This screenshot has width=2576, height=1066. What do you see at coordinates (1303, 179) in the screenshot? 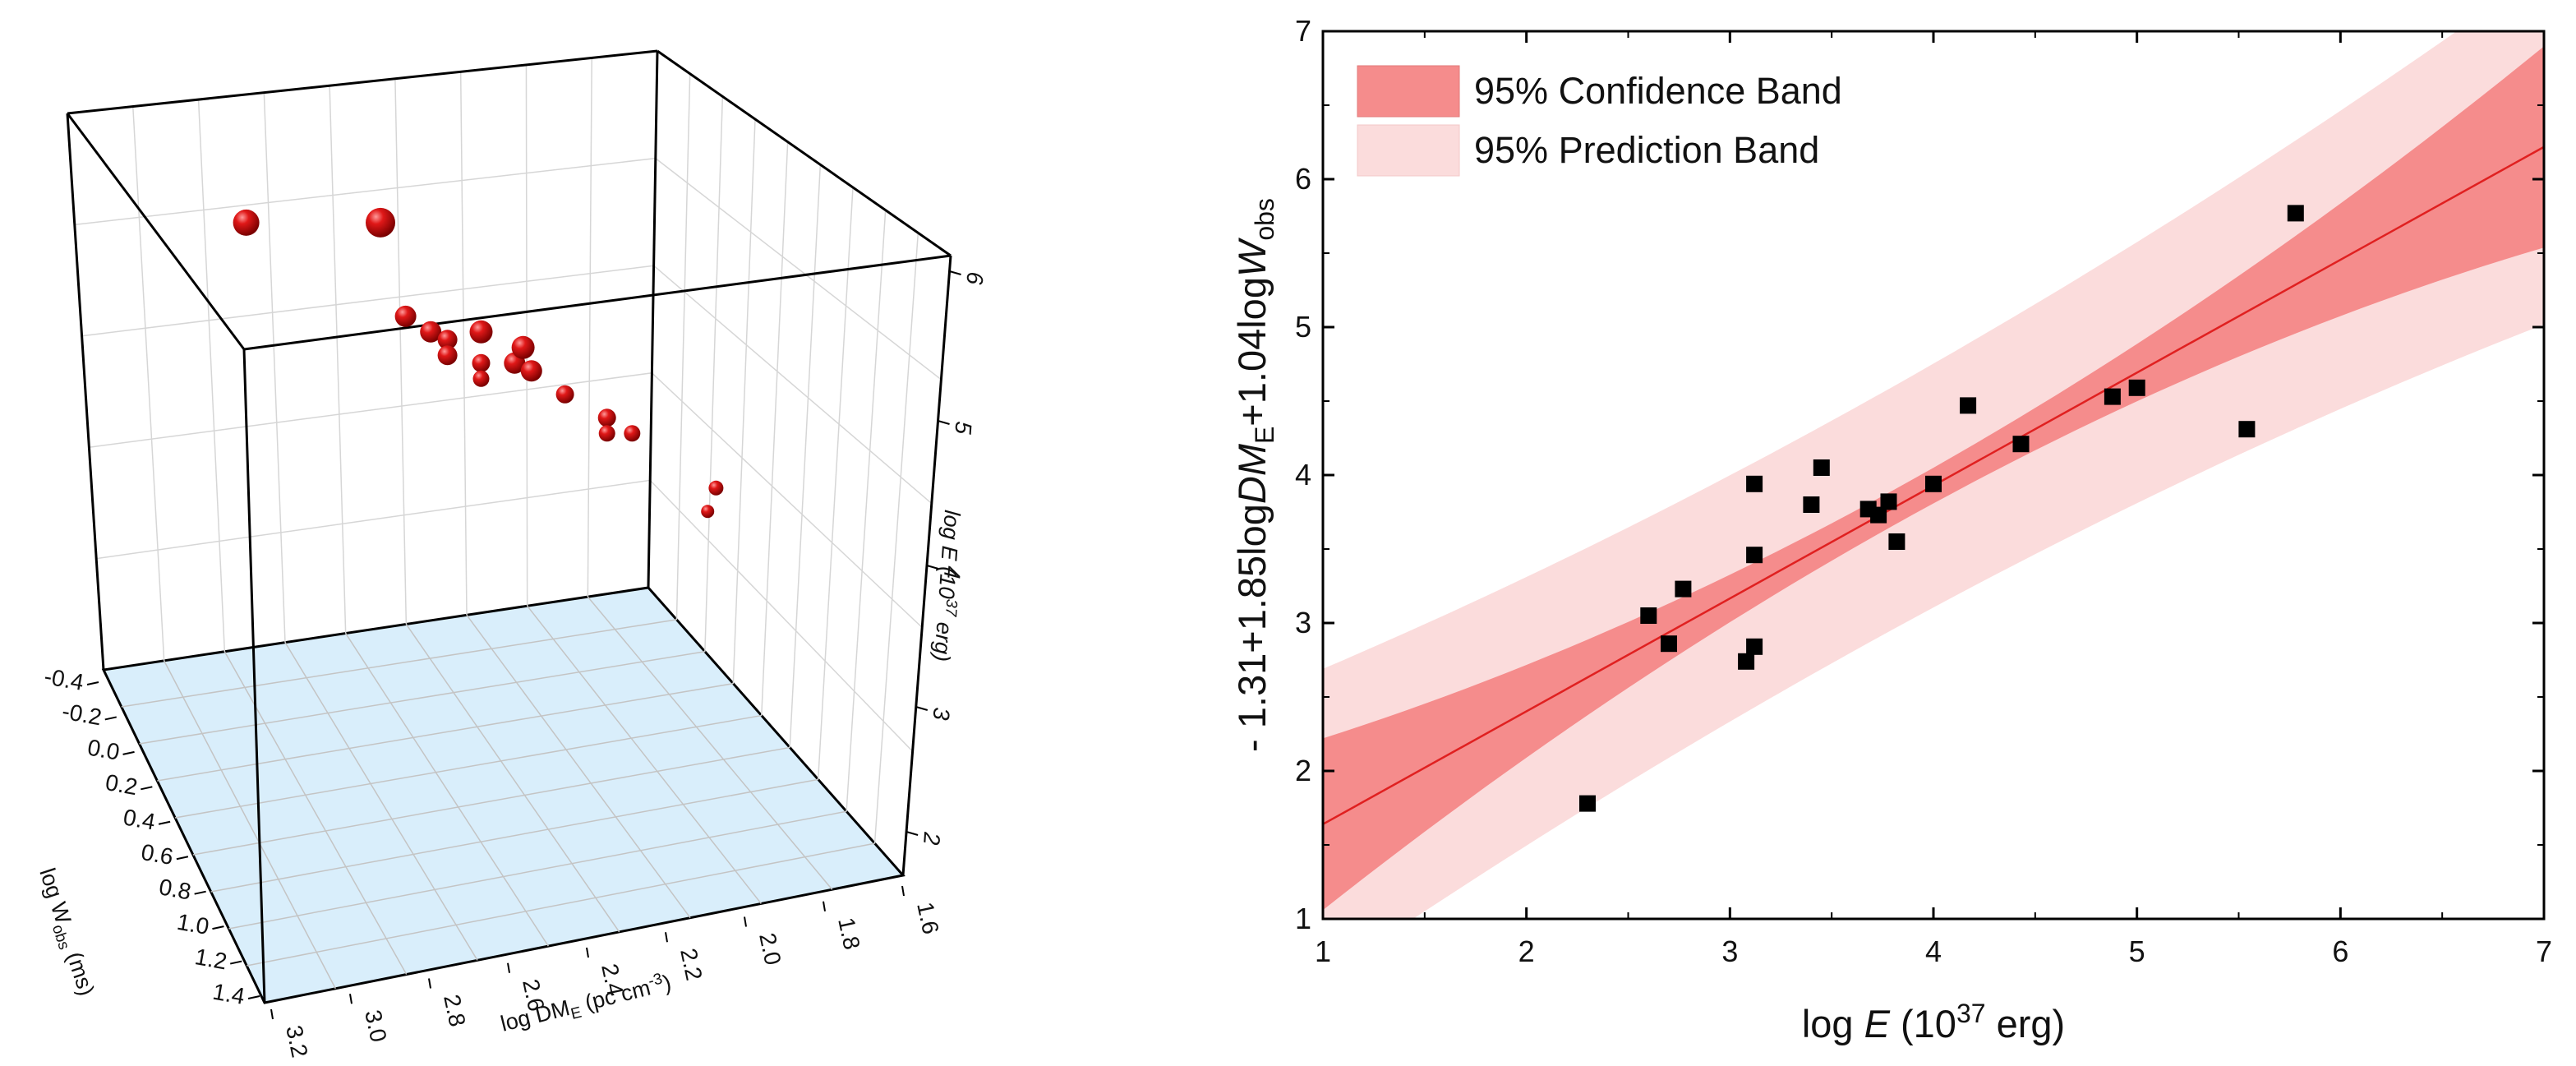
I see `y-tick-label: 6` at bounding box center [1303, 179].